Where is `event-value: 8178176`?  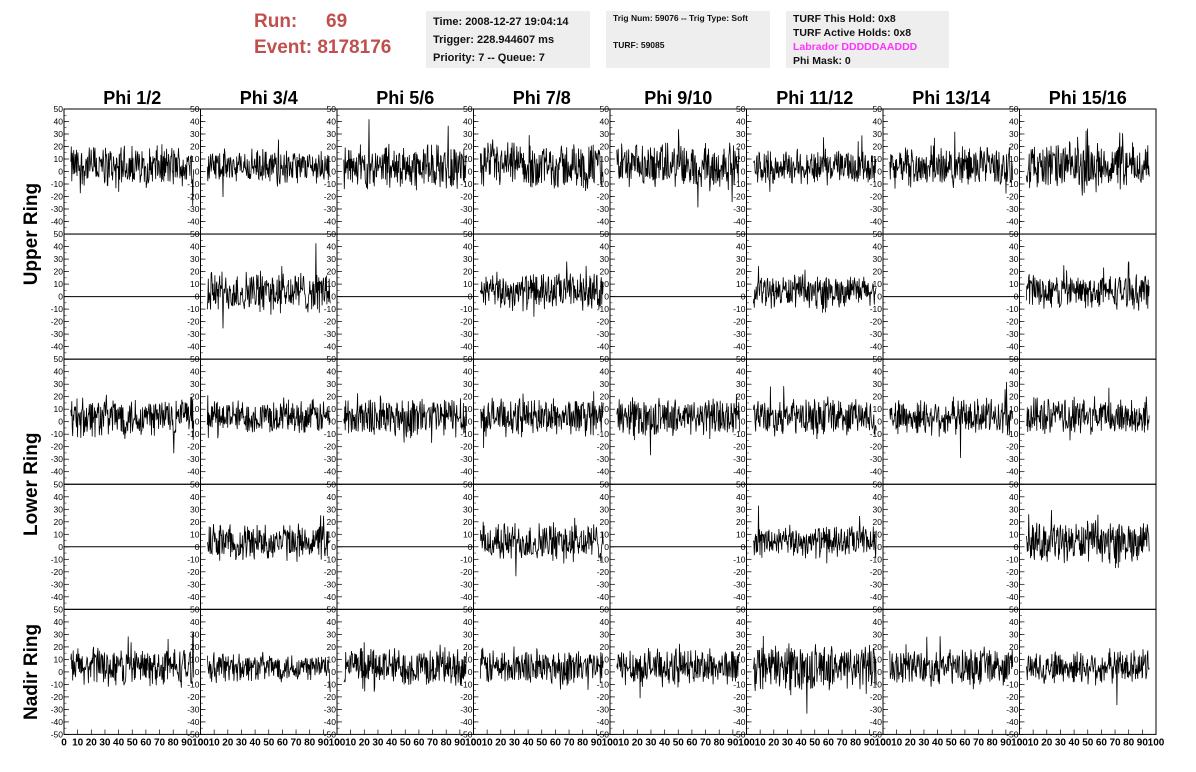
event-value: 8178176 is located at coordinates (354, 47).